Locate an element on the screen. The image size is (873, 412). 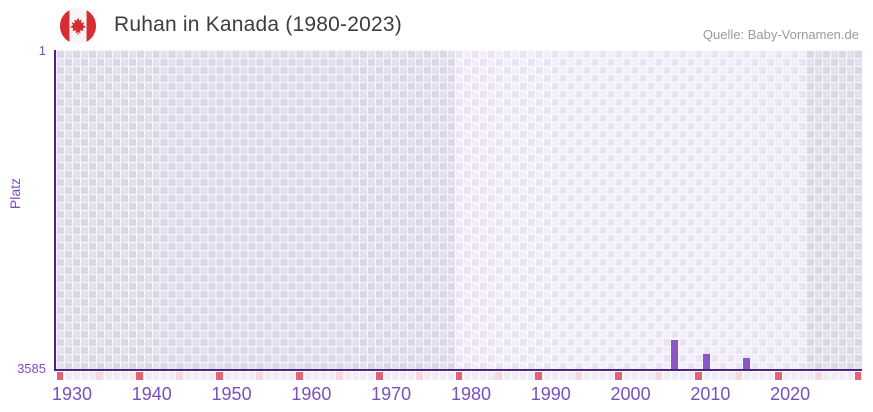
x-tick-labels: 1930 1940 1950 1960 1970 1980 1990 2000 2010 2020 is located at coordinates (436, 395).